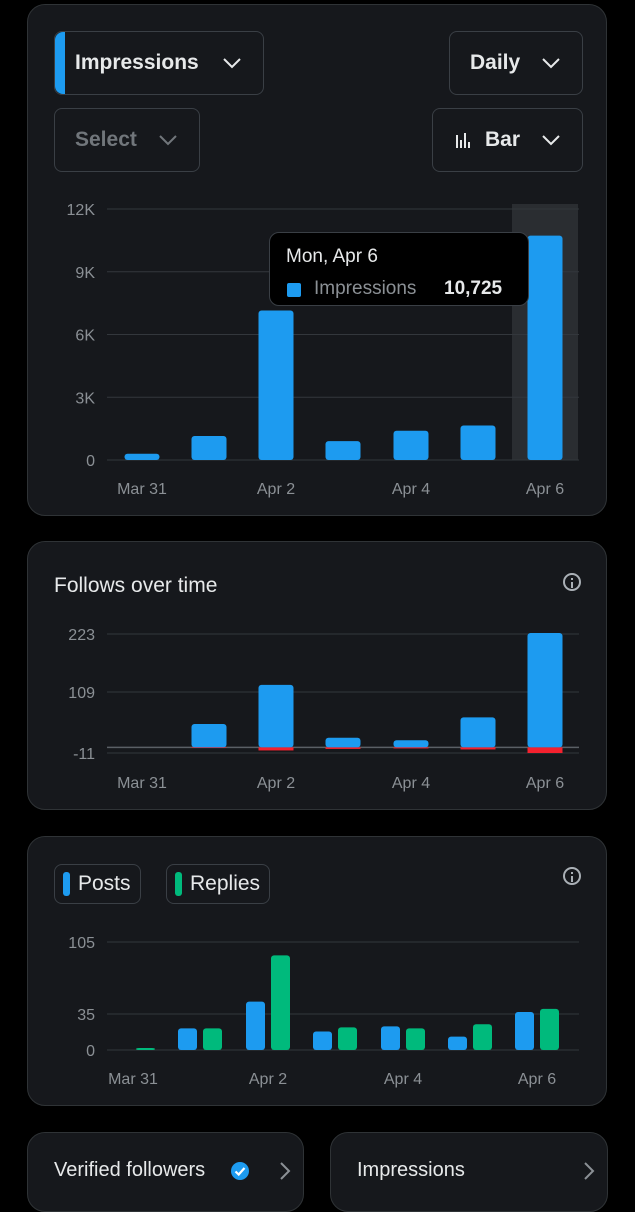 This screenshot has height=1212, width=635. What do you see at coordinates (85, 336) in the screenshot?
I see `y-tick-label: 6K` at bounding box center [85, 336].